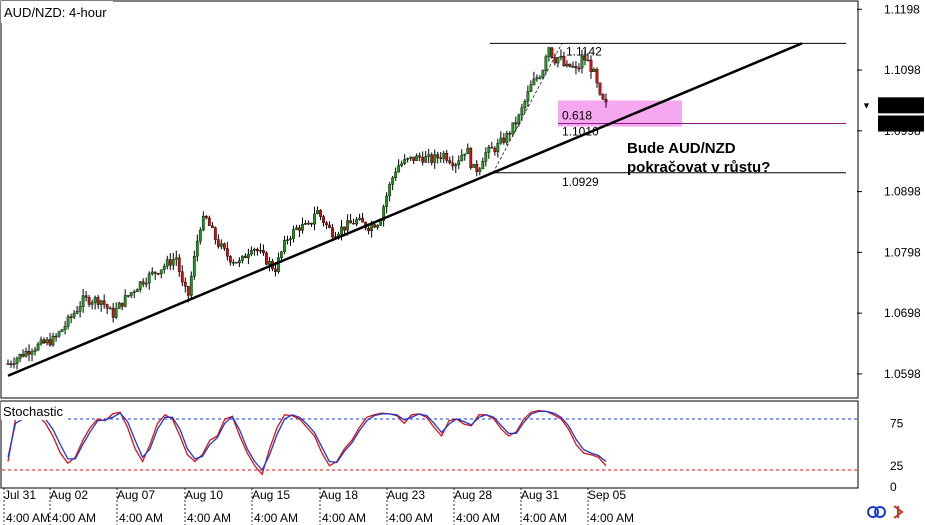  What do you see at coordinates (271, 495) in the screenshot?
I see `x-tick-date: Aug 15` at bounding box center [271, 495].